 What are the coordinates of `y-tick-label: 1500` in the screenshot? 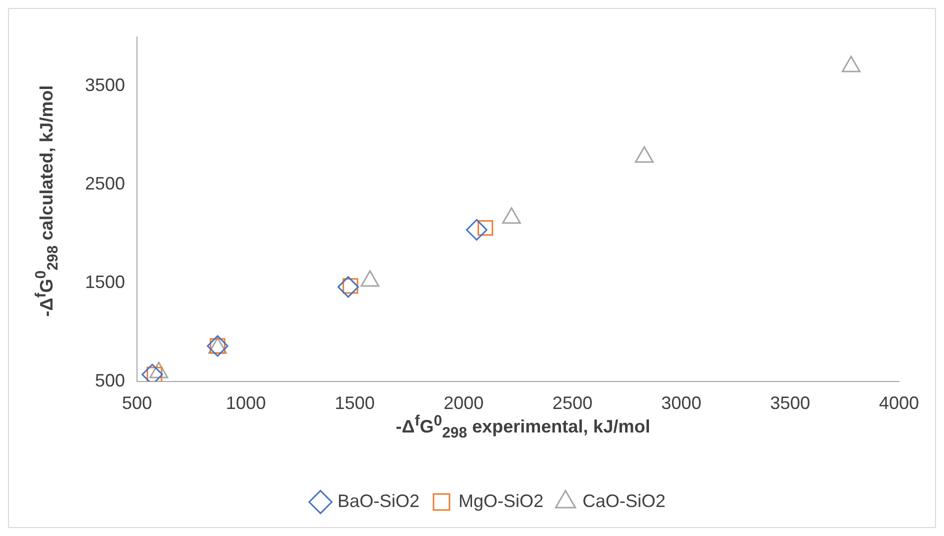 It's located at (105, 282).